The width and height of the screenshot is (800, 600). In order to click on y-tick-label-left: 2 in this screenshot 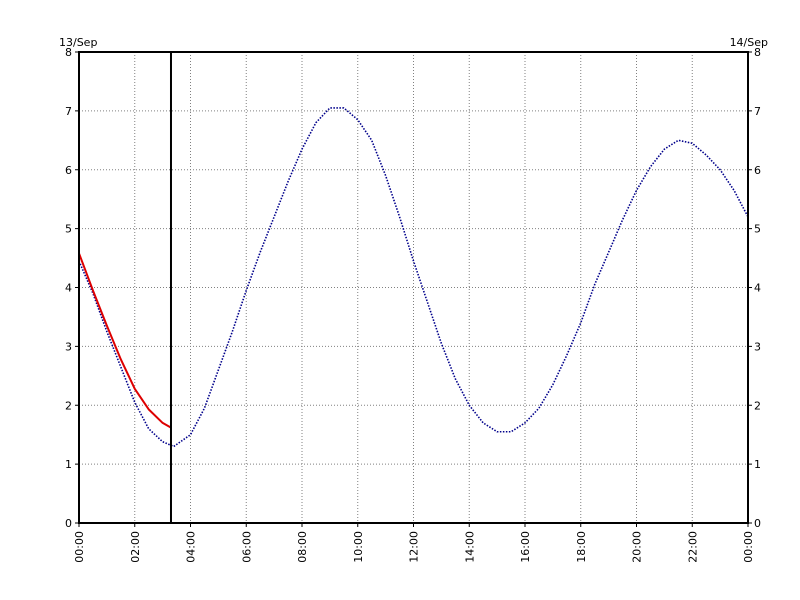, I will do `click(68, 405)`.